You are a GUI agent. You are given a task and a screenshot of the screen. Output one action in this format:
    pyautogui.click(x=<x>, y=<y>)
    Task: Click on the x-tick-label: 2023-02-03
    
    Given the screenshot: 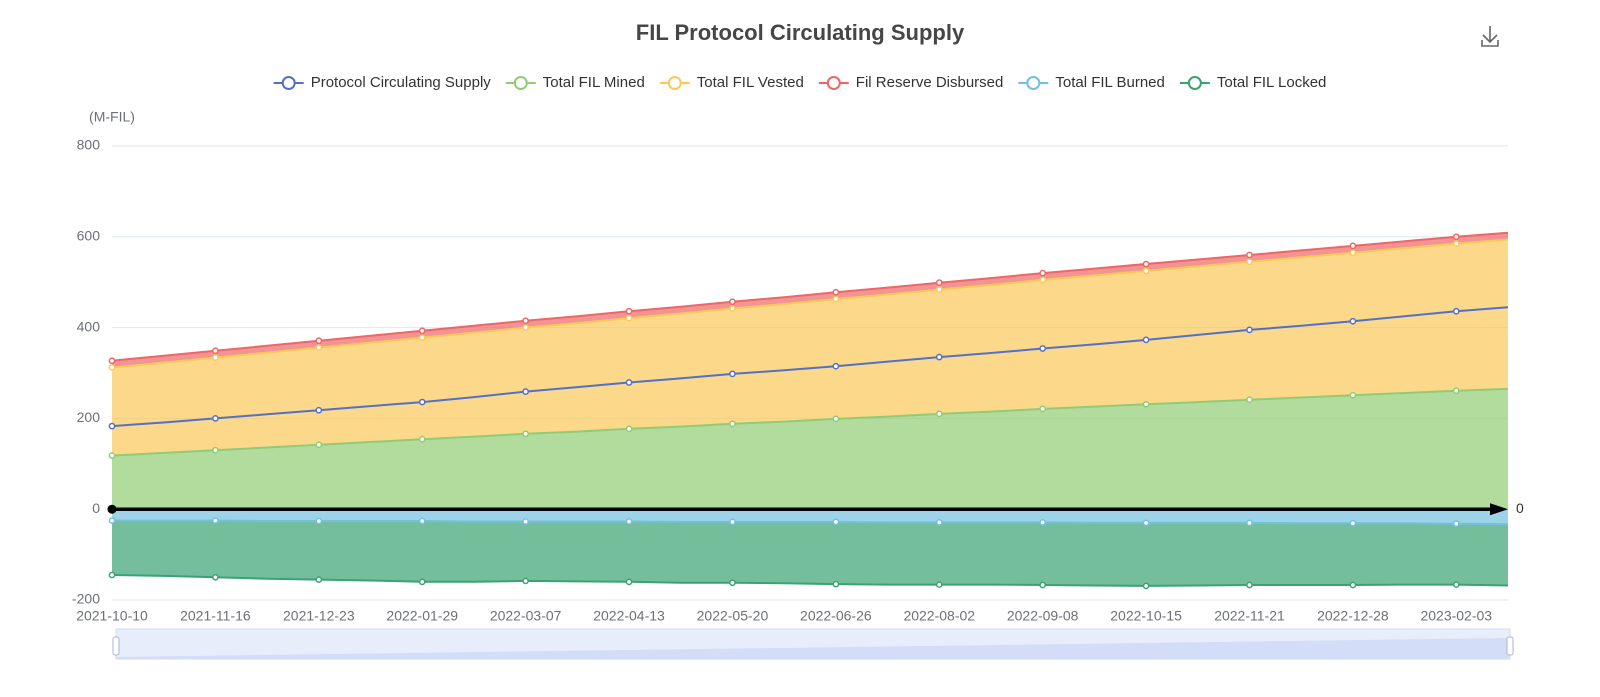 What is the action you would take?
    pyautogui.click(x=1456, y=616)
    